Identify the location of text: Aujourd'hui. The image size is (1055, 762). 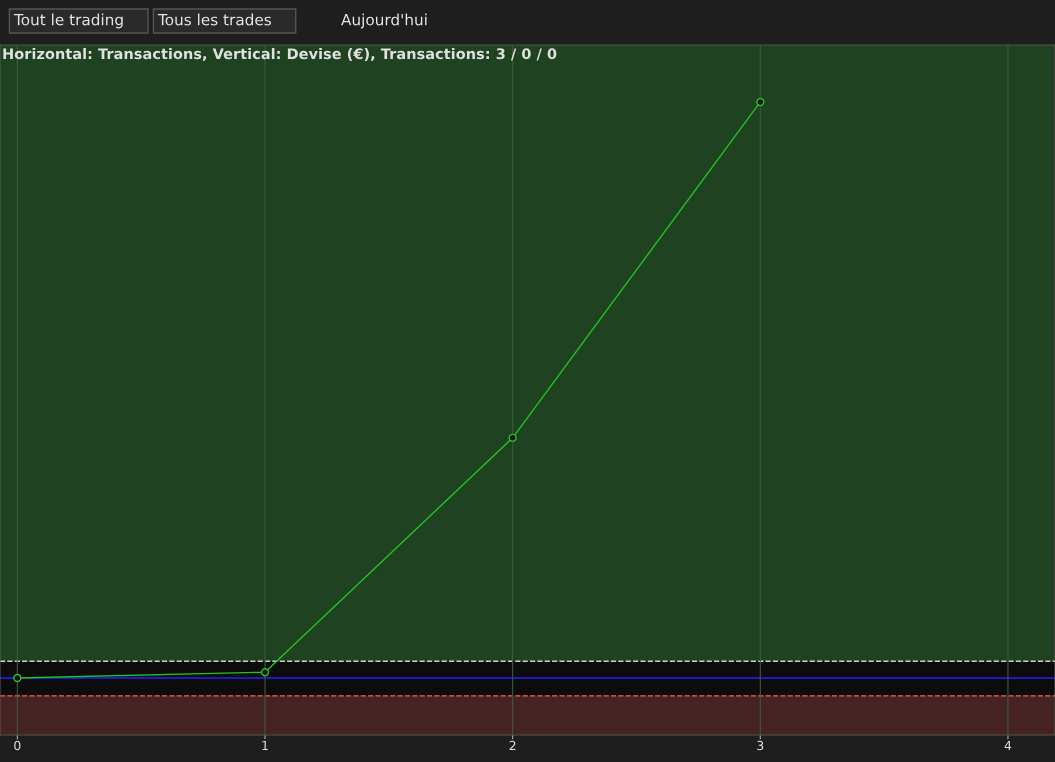
(384, 21).